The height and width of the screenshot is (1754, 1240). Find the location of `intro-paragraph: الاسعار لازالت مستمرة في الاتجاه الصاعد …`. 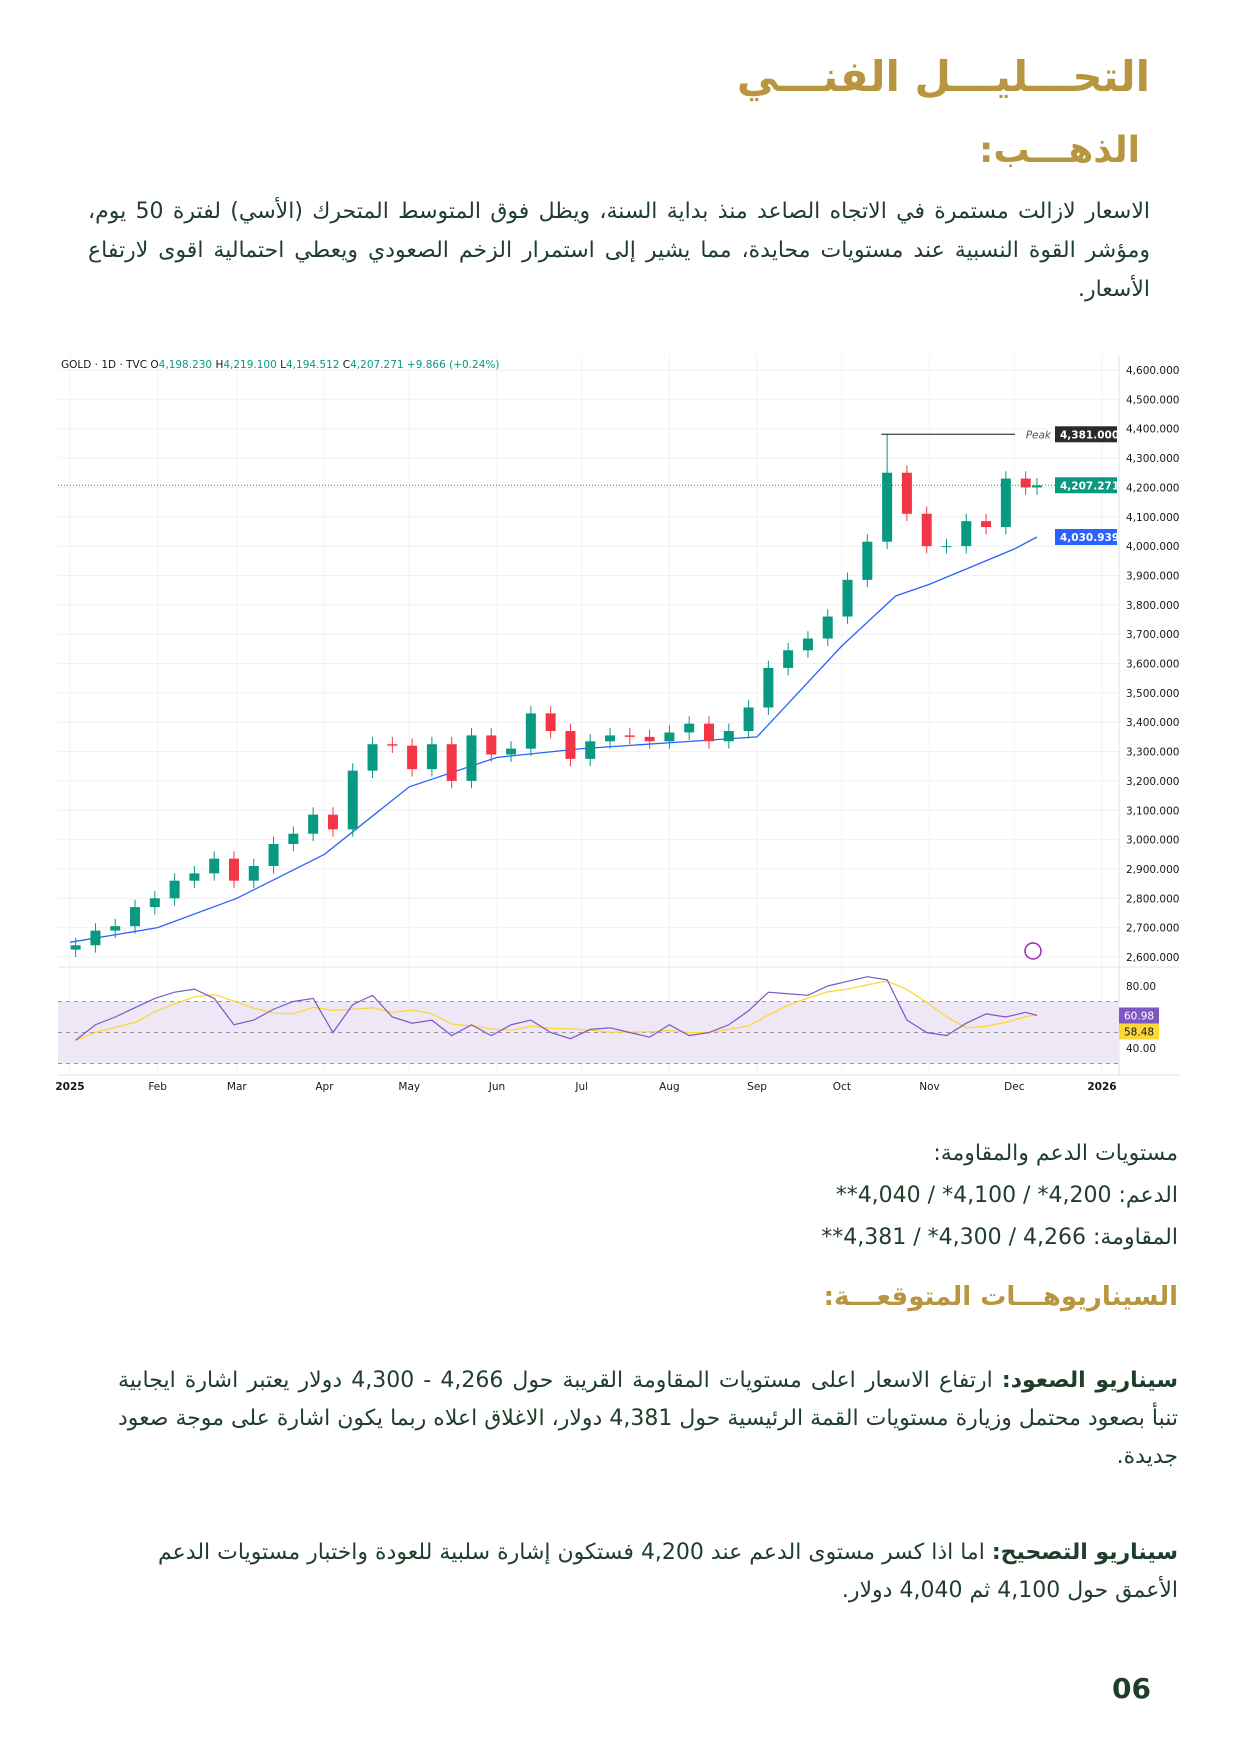

intro-paragraph: الاسعار لازالت مستمرة في الاتجاه الصاعد … is located at coordinates (619, 250).